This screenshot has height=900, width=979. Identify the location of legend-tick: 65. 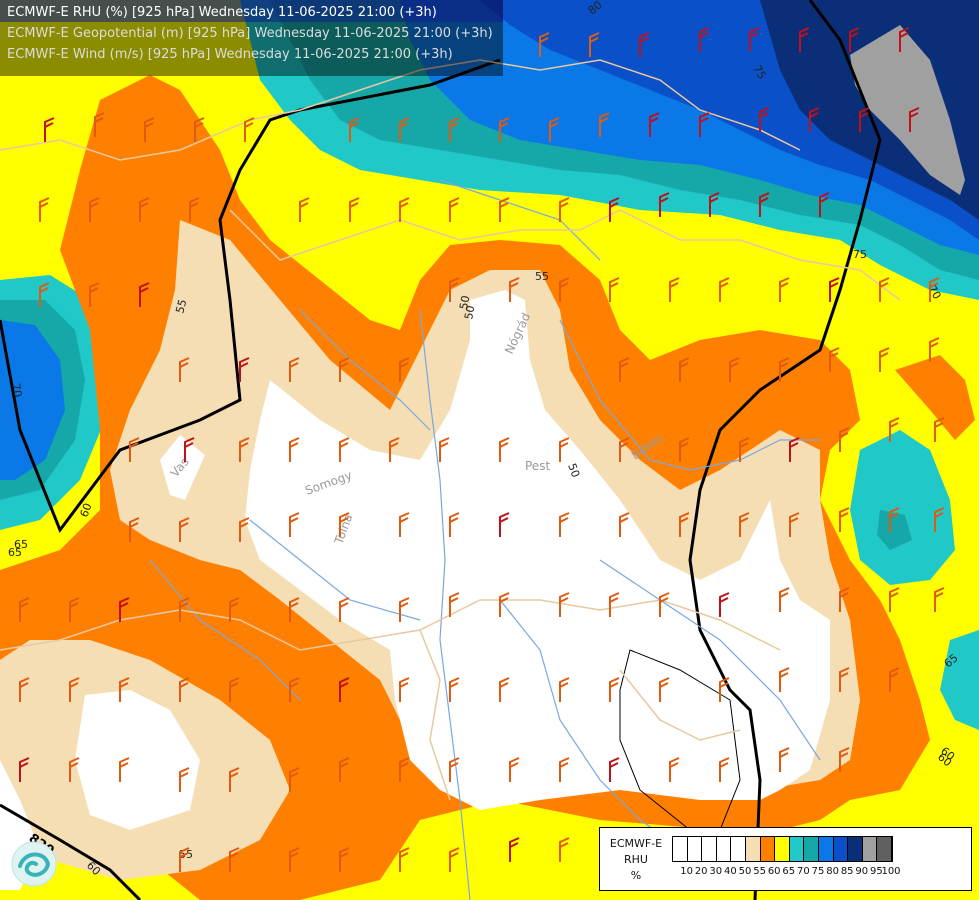
(789, 871).